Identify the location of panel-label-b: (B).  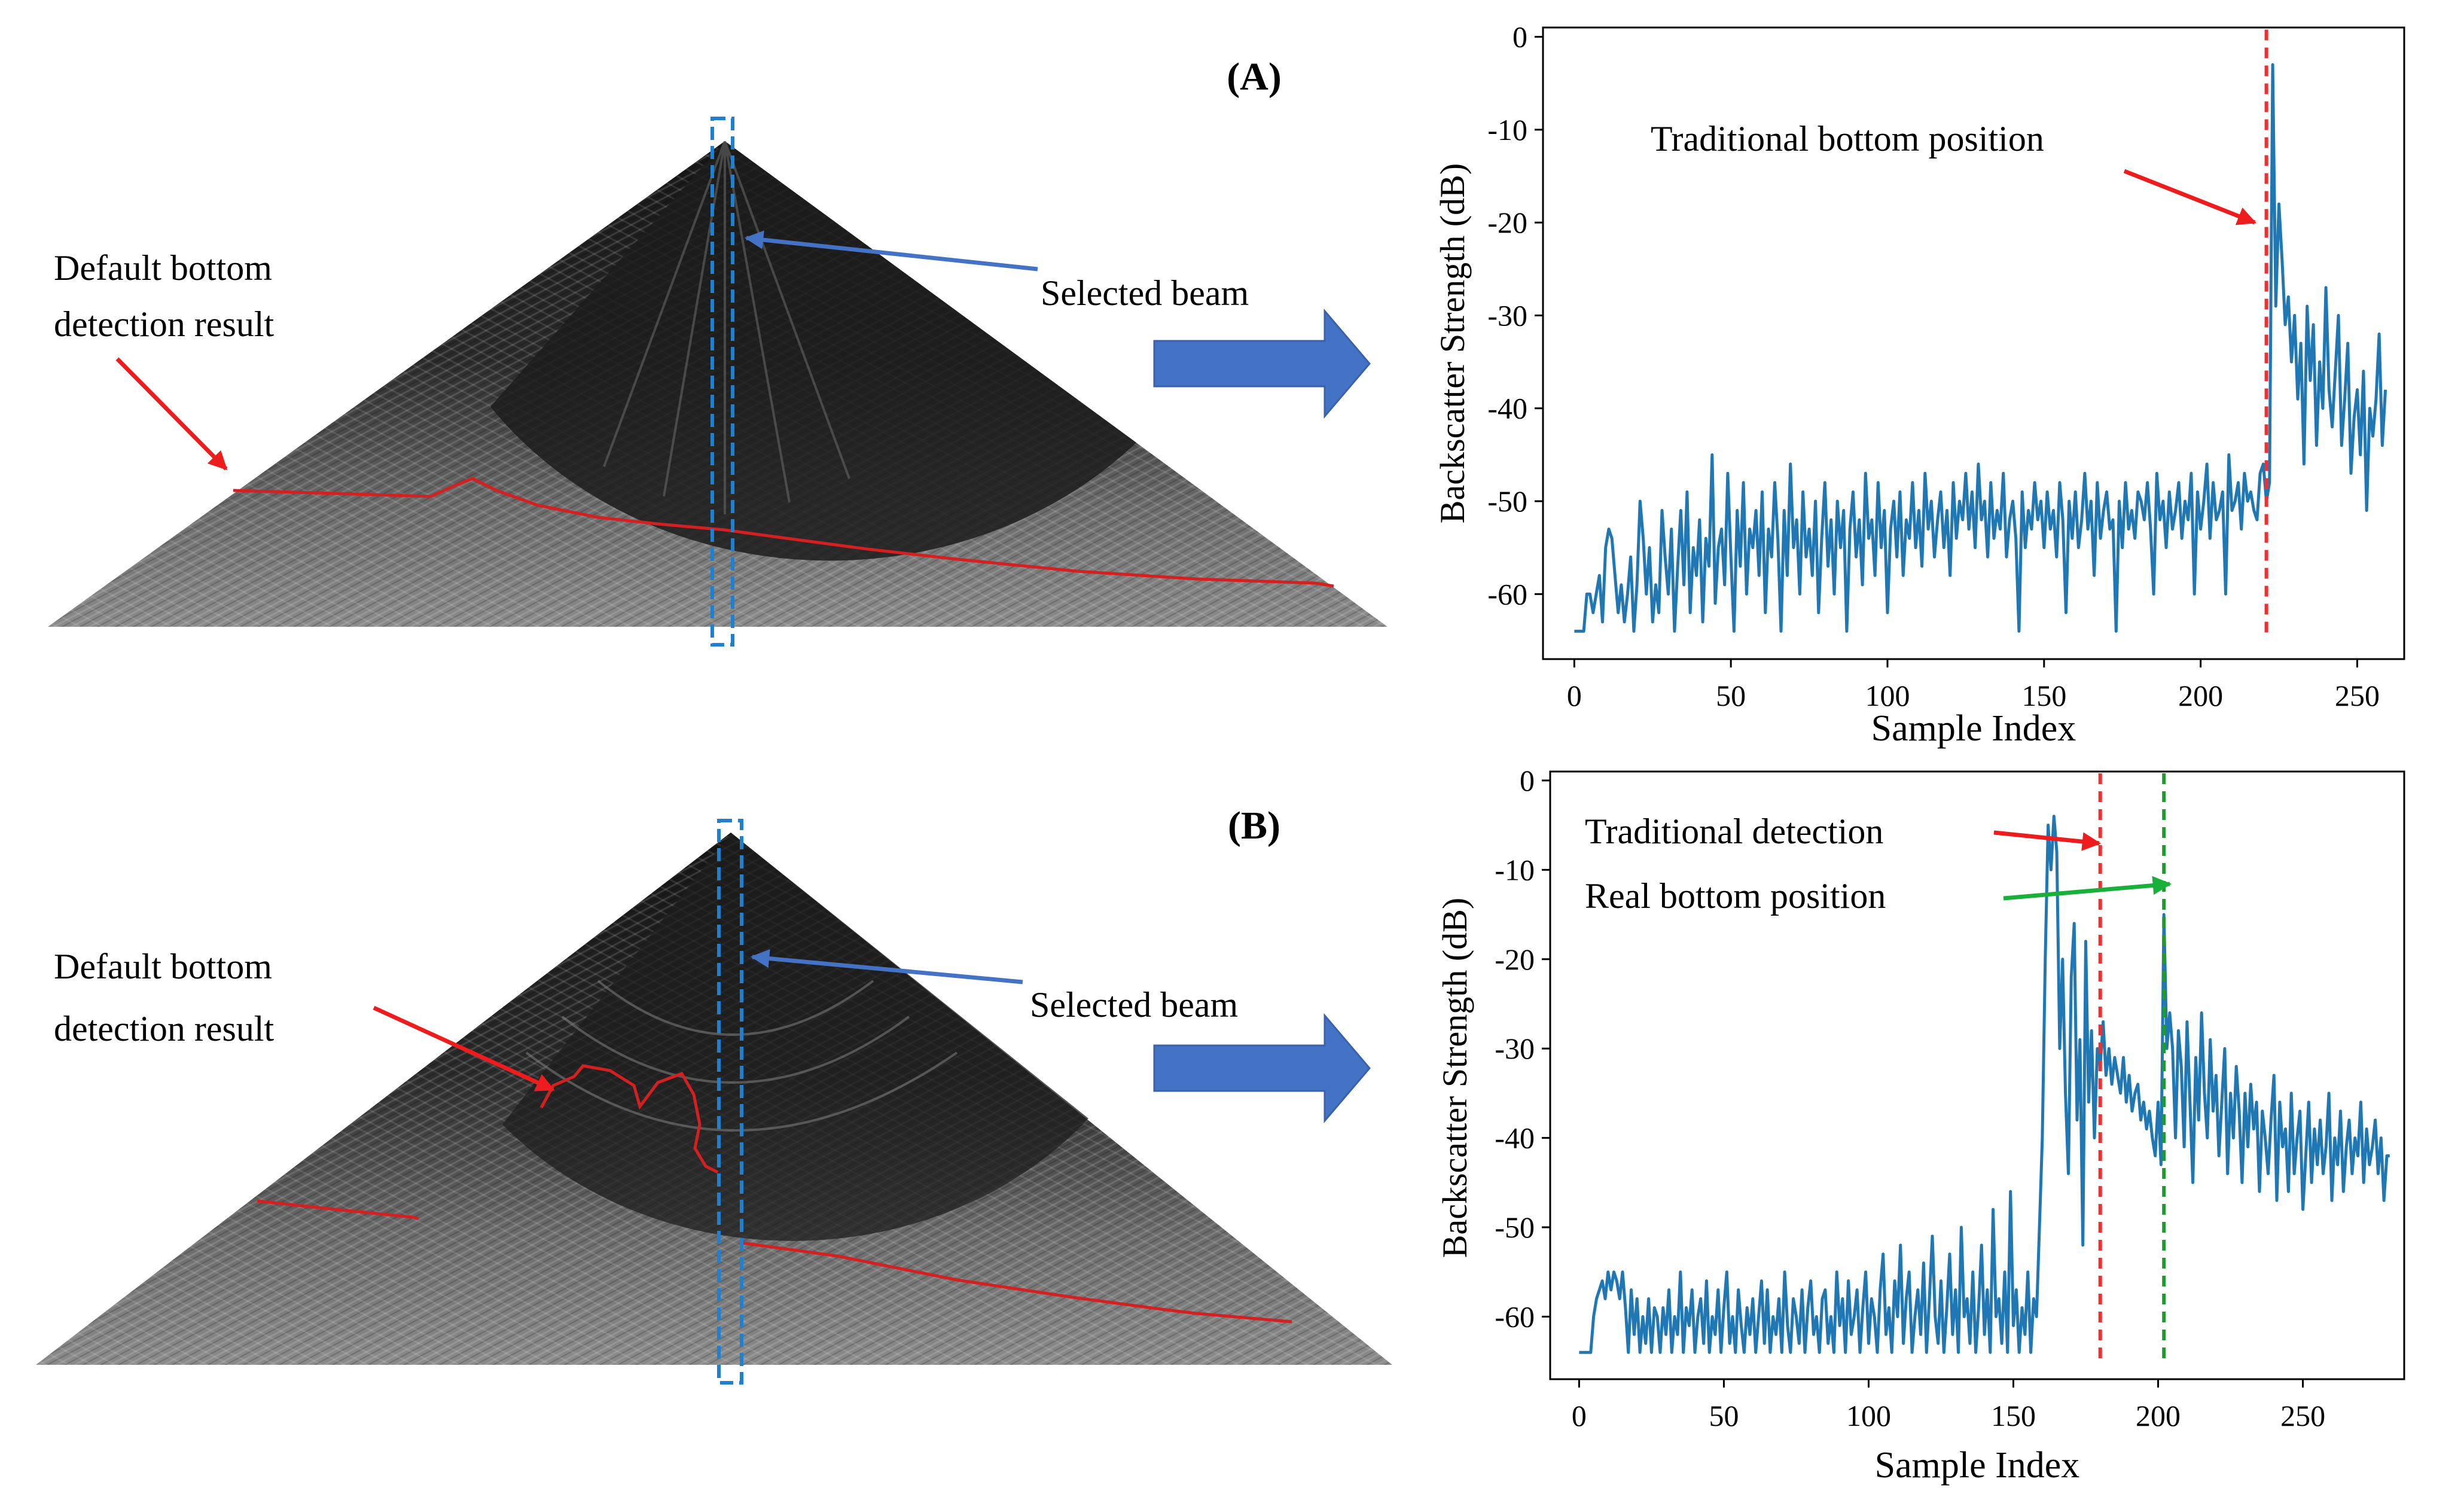
(1254, 825).